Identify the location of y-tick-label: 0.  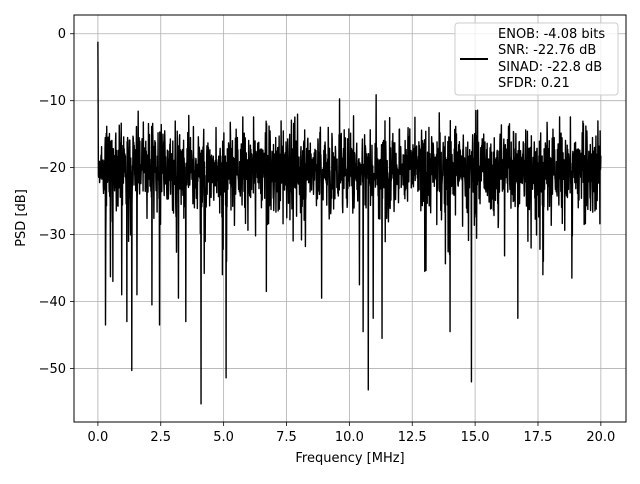
(62, 34).